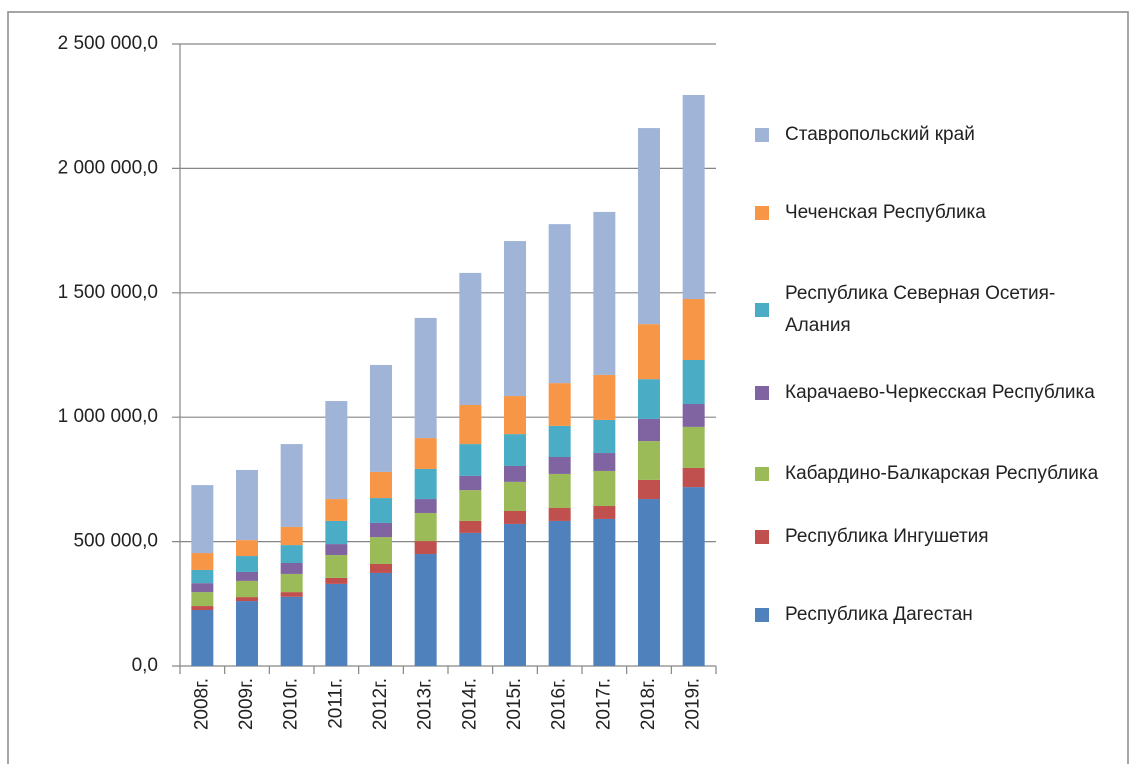  Describe the element at coordinates (887, 536) in the screenshot. I see `legend-label: Республика Ингушетия` at that location.